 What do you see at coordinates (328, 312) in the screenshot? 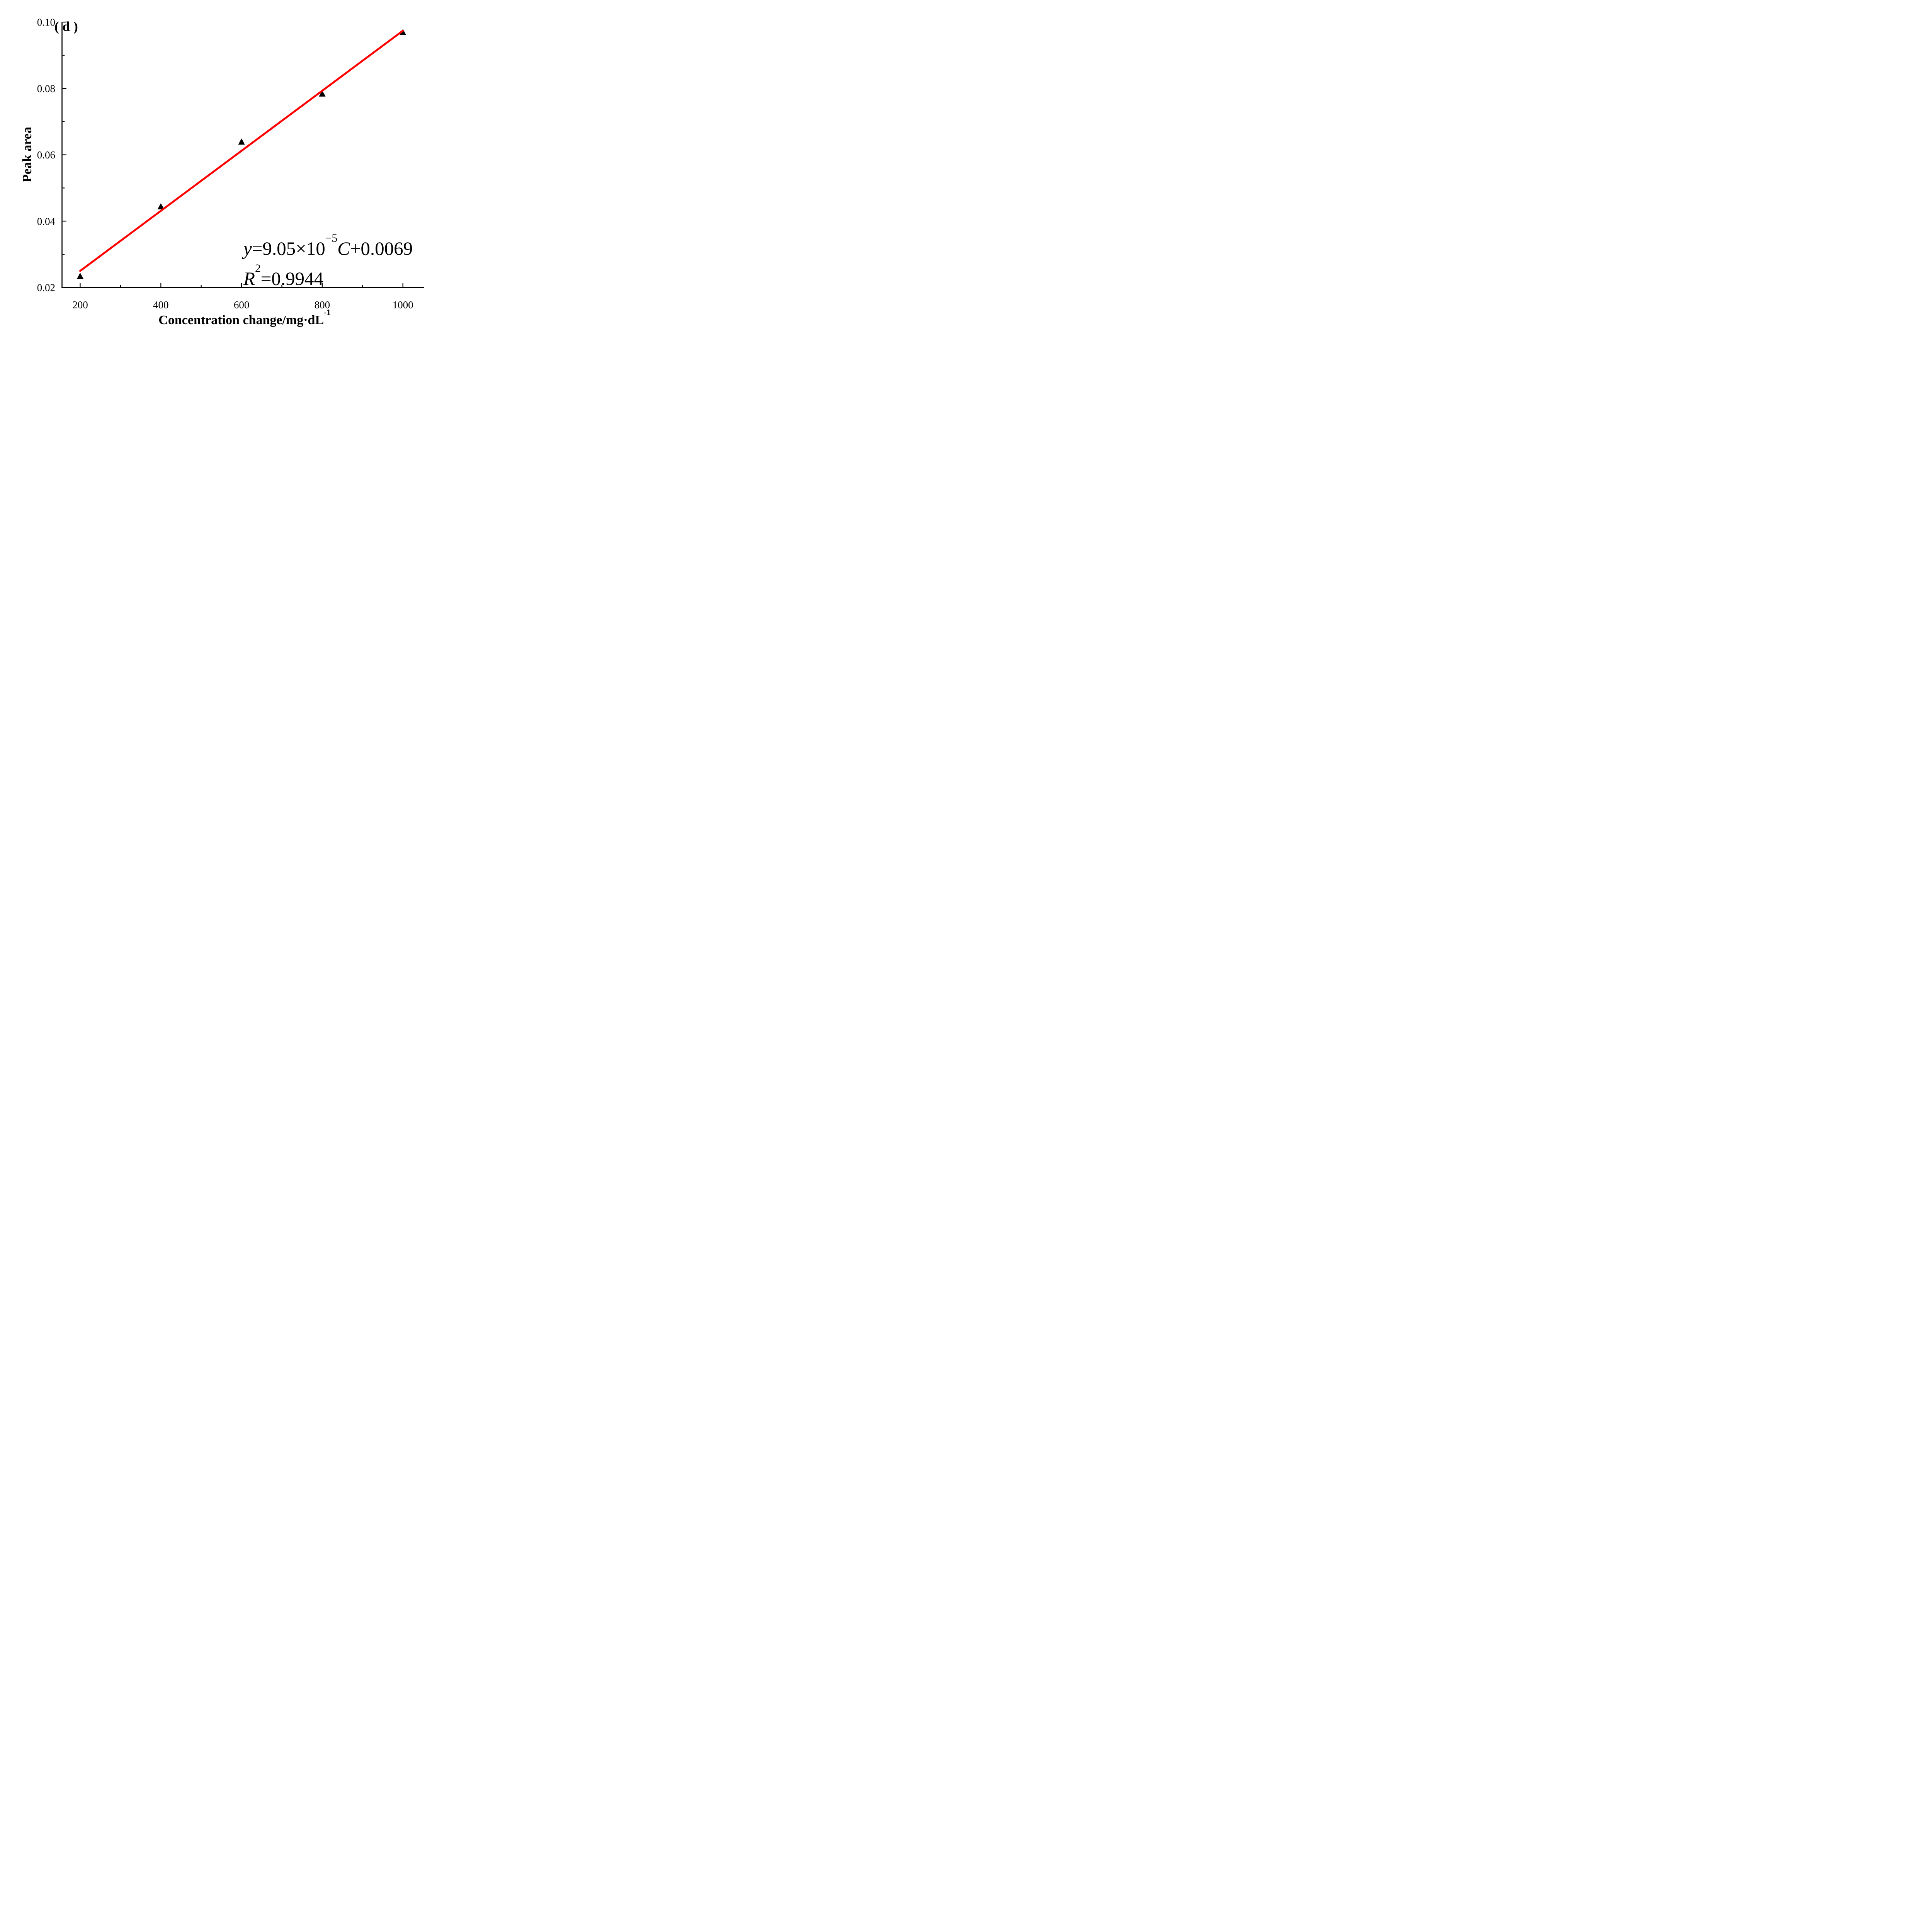
I see `x-axis-title-superscript: -1` at bounding box center [328, 312].